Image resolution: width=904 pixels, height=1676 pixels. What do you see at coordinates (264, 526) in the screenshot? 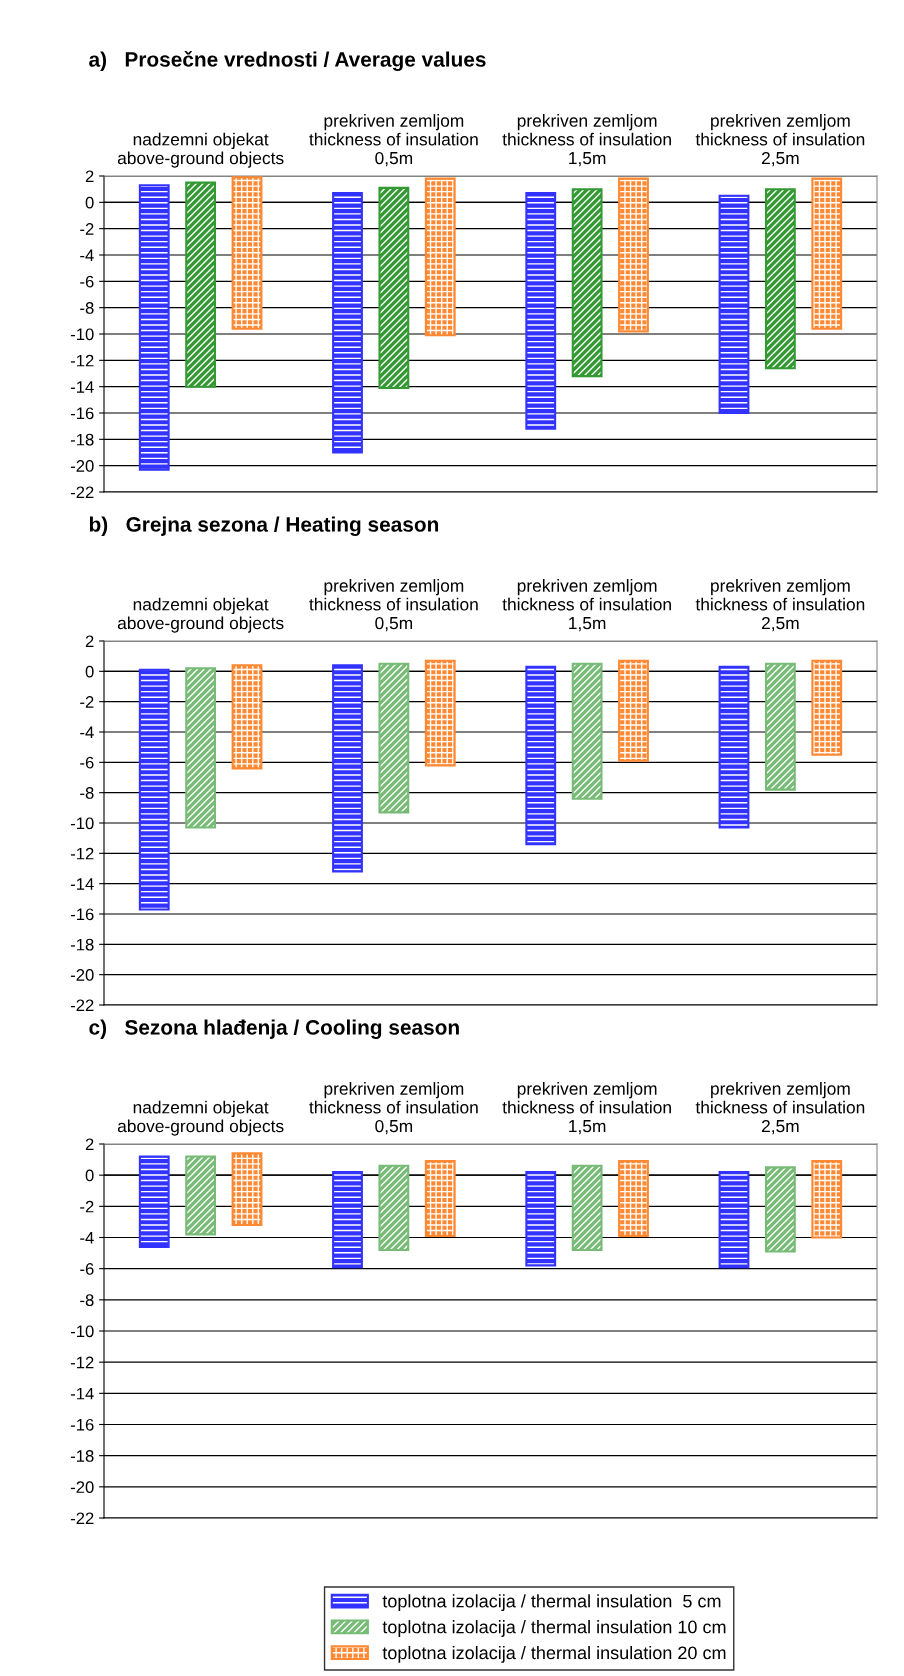
I see `chart-title: b) Grejna sezona / Heating season` at bounding box center [264, 526].